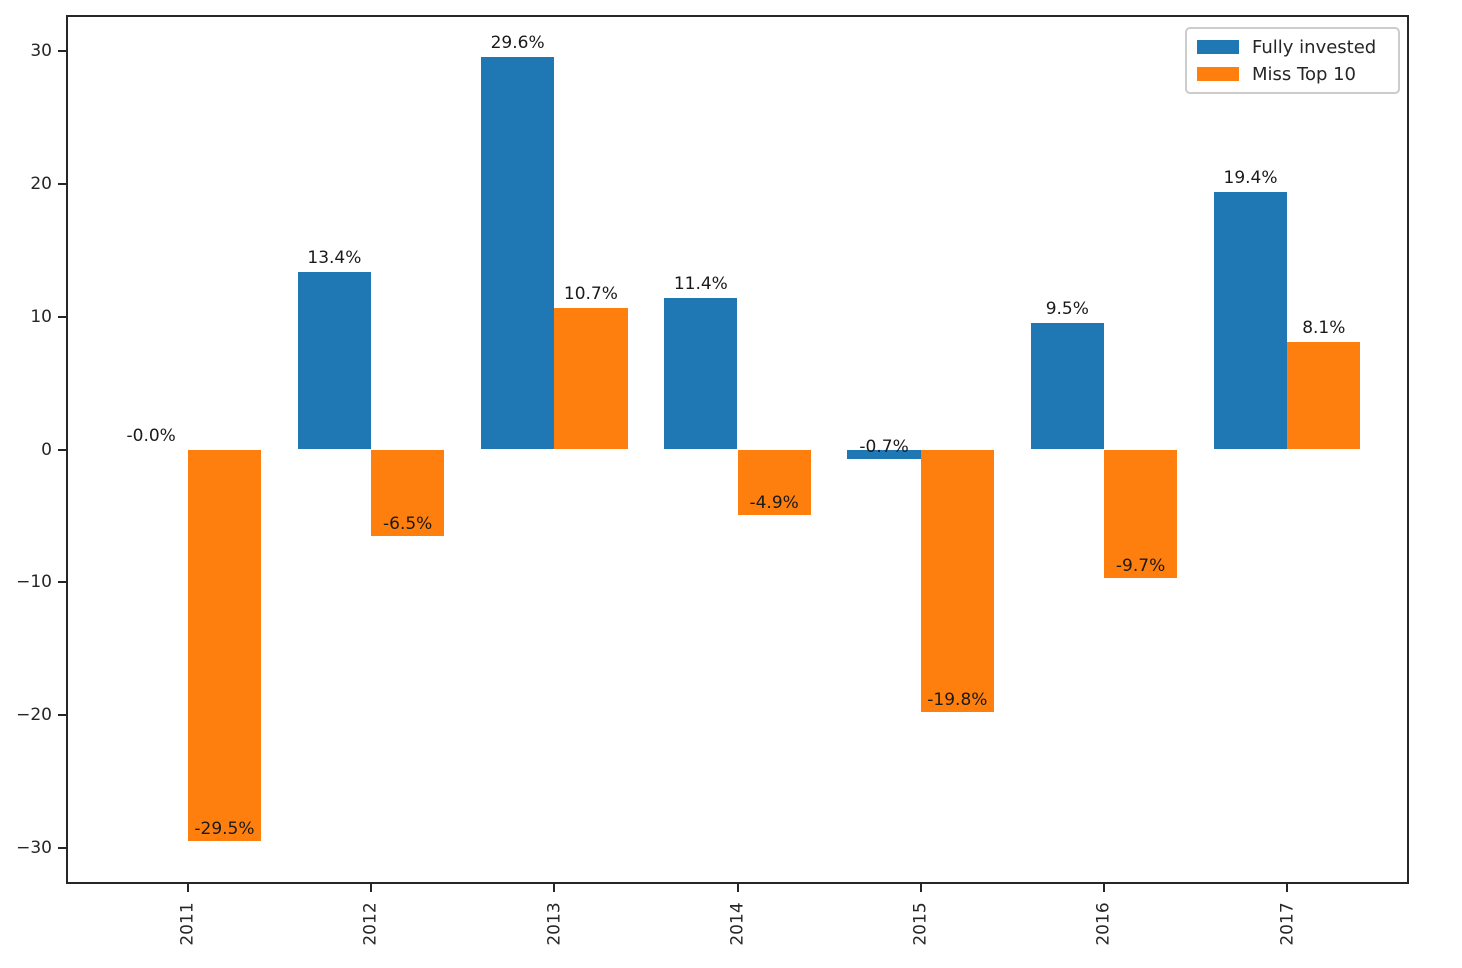 This screenshot has width=1462, height=968. I want to click on y-tick-label-0: 0, so click(46, 449).